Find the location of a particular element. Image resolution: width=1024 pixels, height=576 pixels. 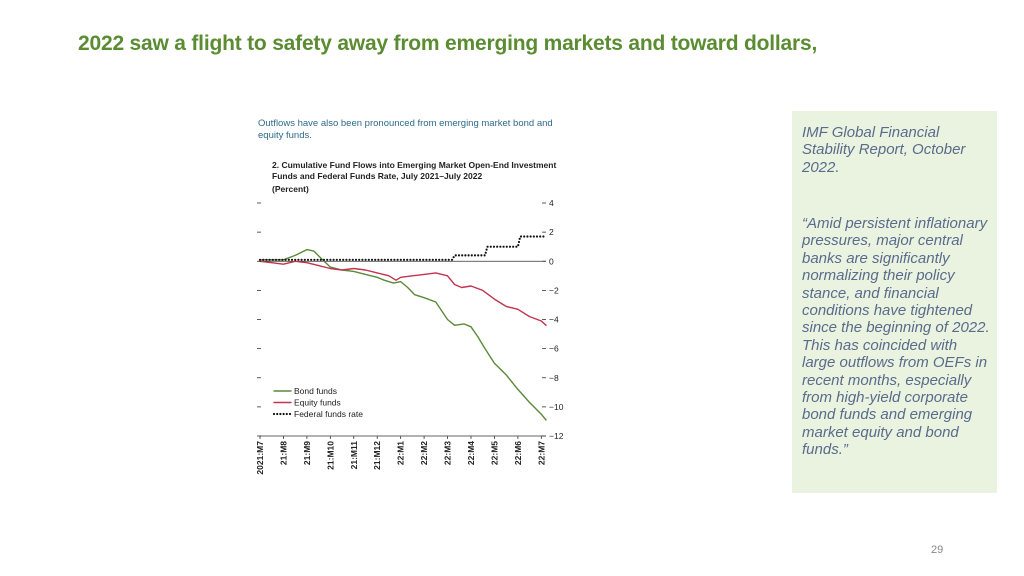

legend-label: Bond funds is located at coordinates (315, 391).